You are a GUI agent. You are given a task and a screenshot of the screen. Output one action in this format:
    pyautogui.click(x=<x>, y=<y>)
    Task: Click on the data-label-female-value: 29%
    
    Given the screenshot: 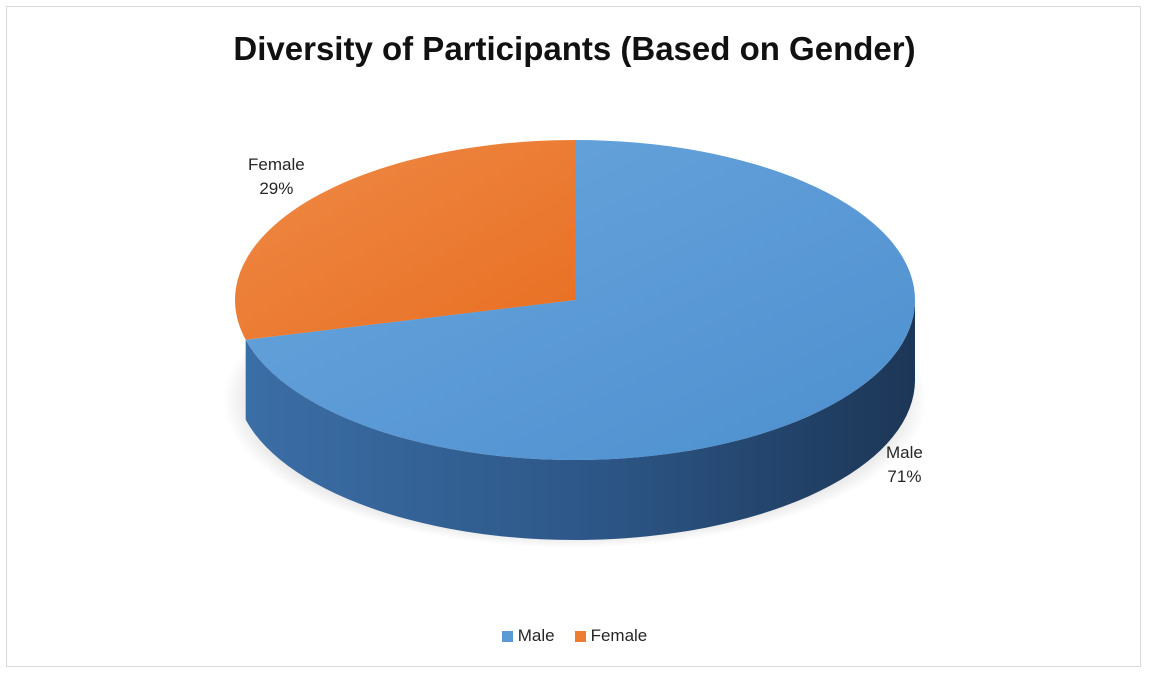 What is the action you would take?
    pyautogui.click(x=276, y=188)
    